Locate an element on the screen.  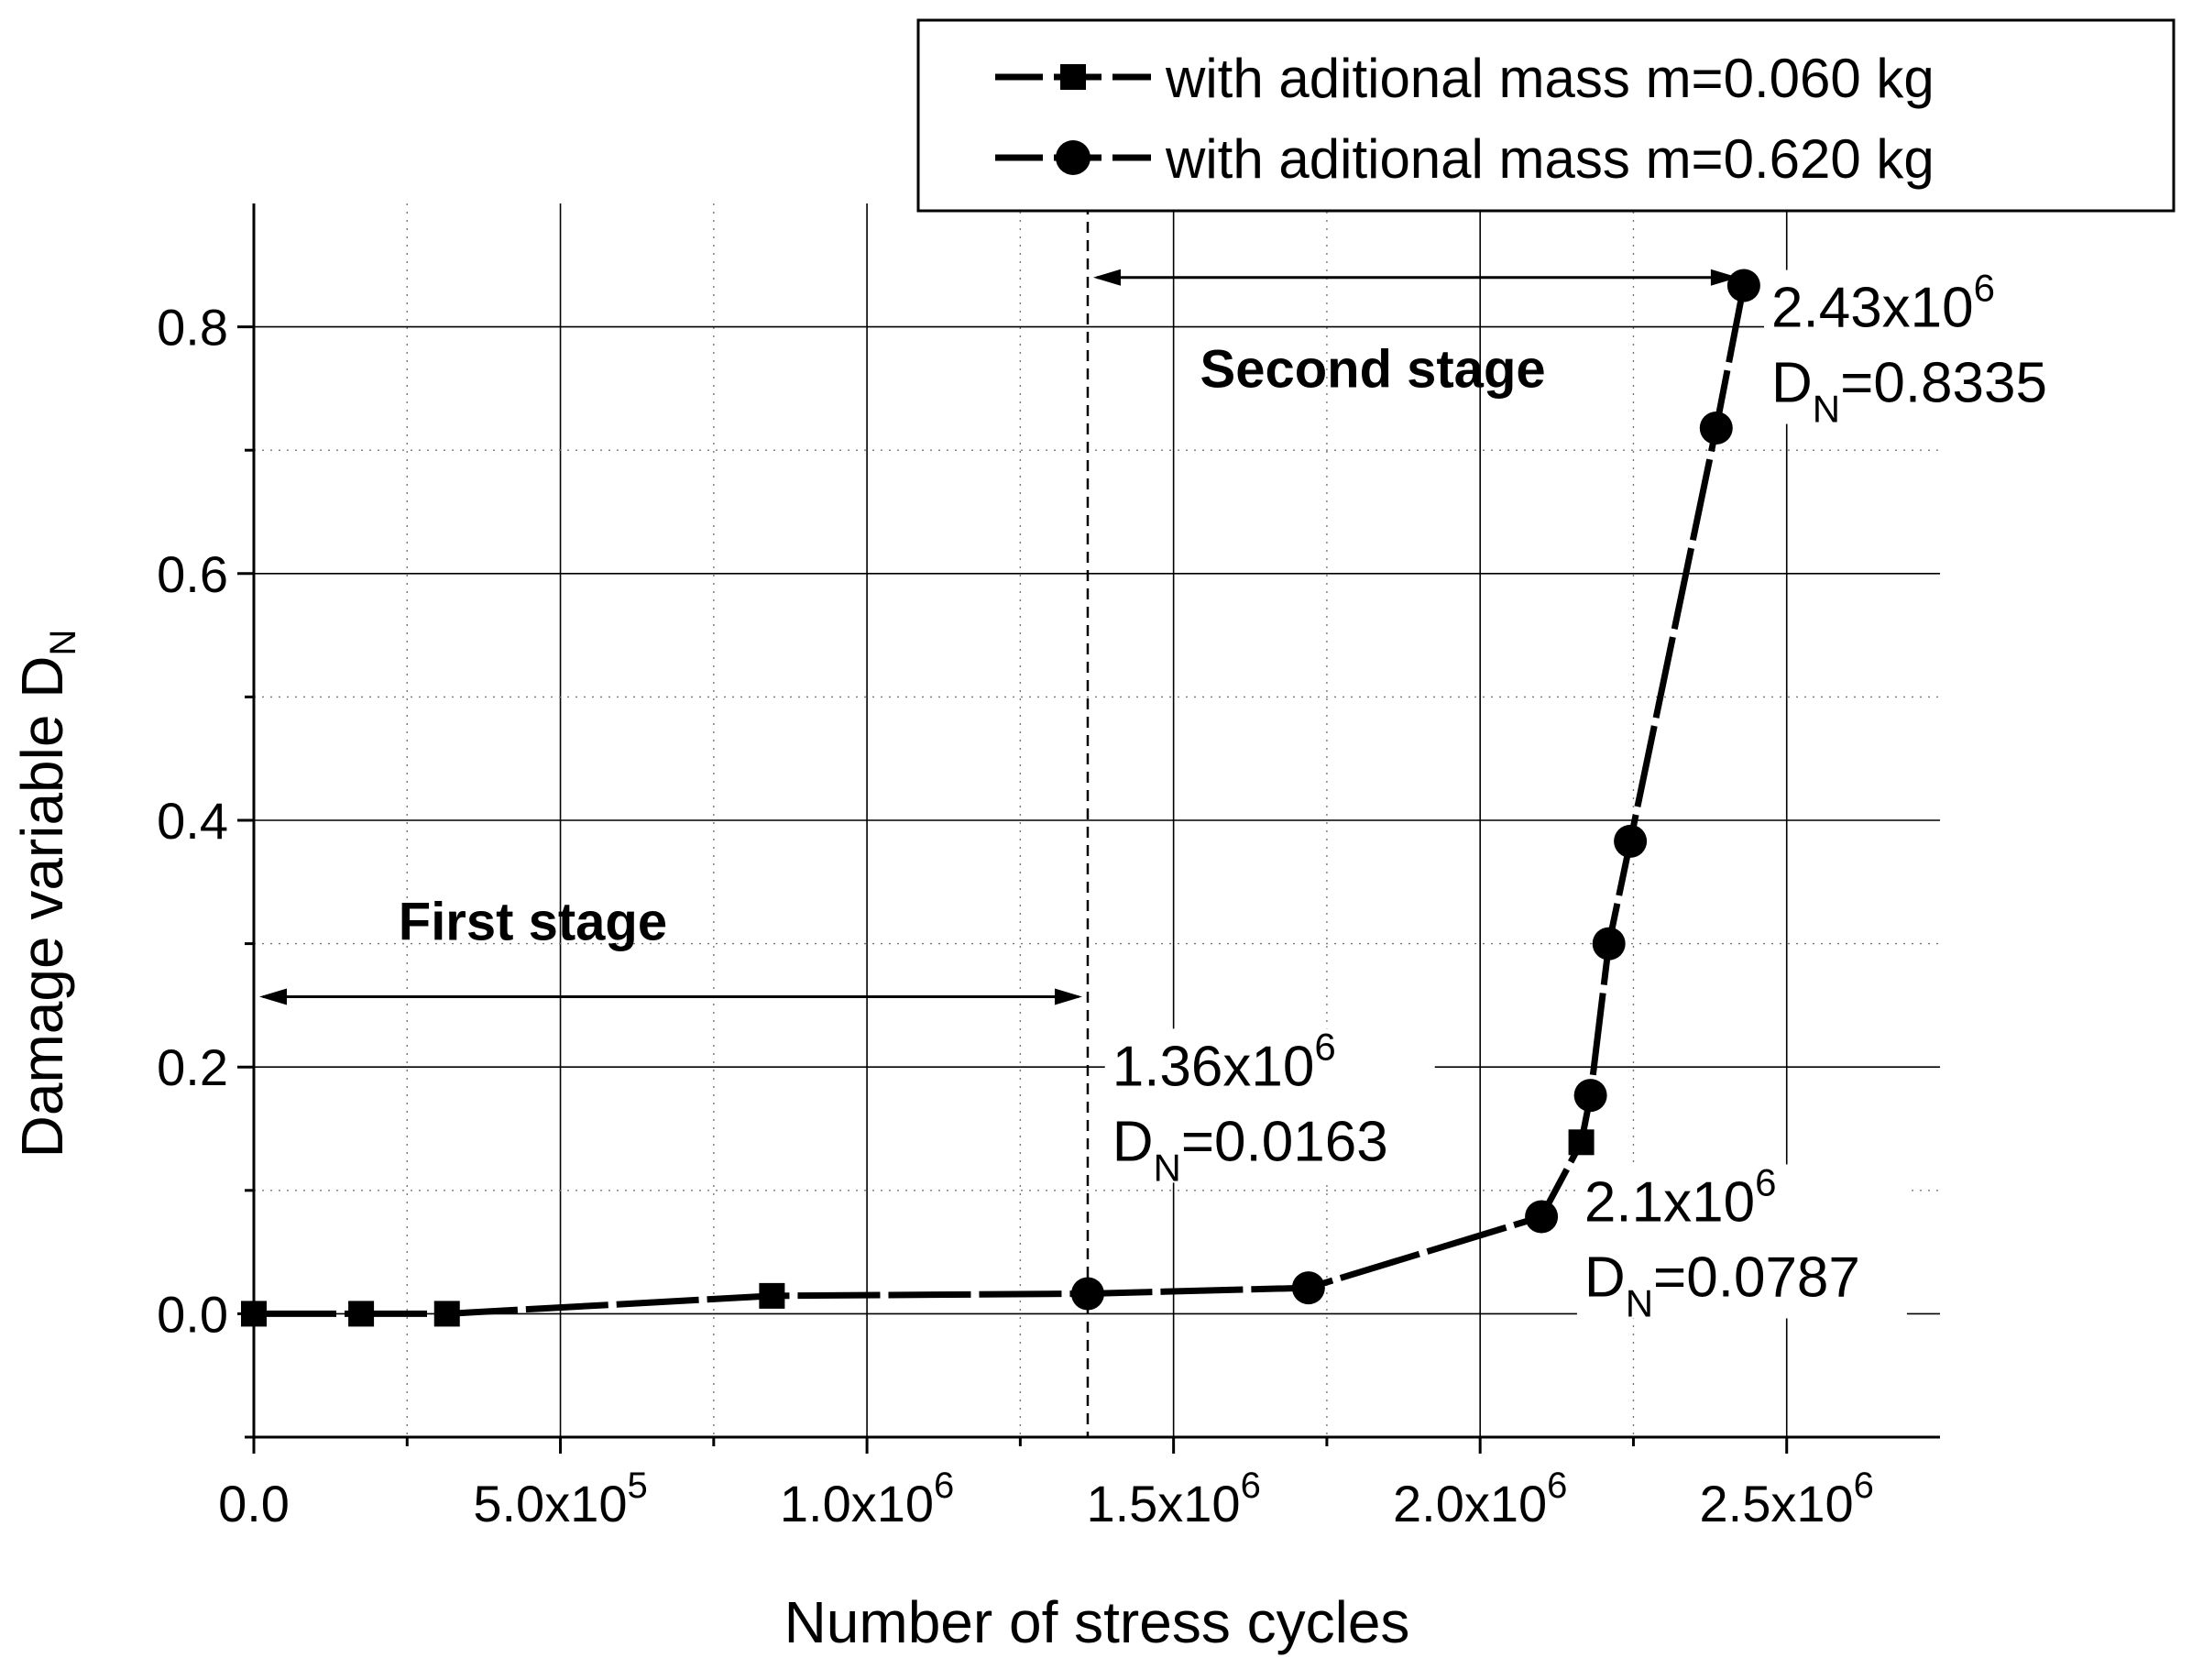
legend-entry: with aditional mass m=0.620 kg is located at coordinates (1464, 159).